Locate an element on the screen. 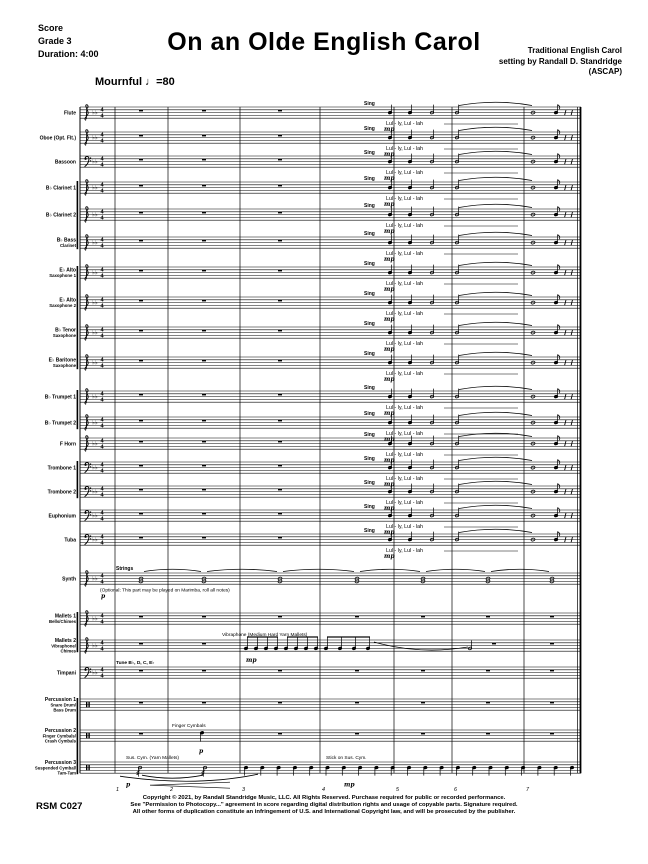 This screenshot has height=864, width=648. staff-label: Bells/Chimes is located at coordinates (63, 621).